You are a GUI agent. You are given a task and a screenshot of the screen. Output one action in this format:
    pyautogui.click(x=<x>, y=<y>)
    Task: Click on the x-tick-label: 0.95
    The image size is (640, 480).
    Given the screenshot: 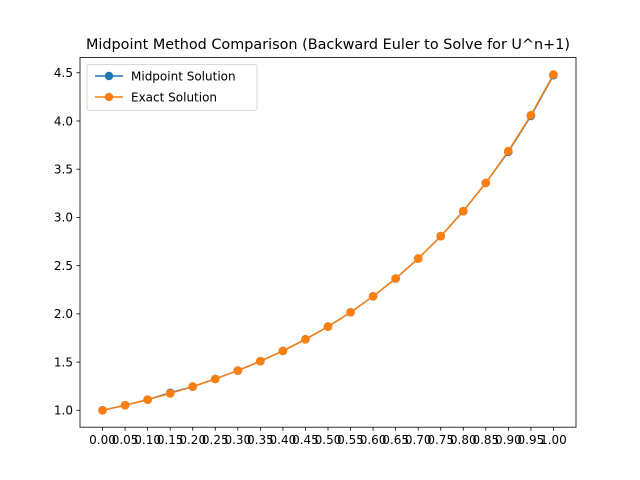 What is the action you would take?
    pyautogui.click(x=531, y=440)
    